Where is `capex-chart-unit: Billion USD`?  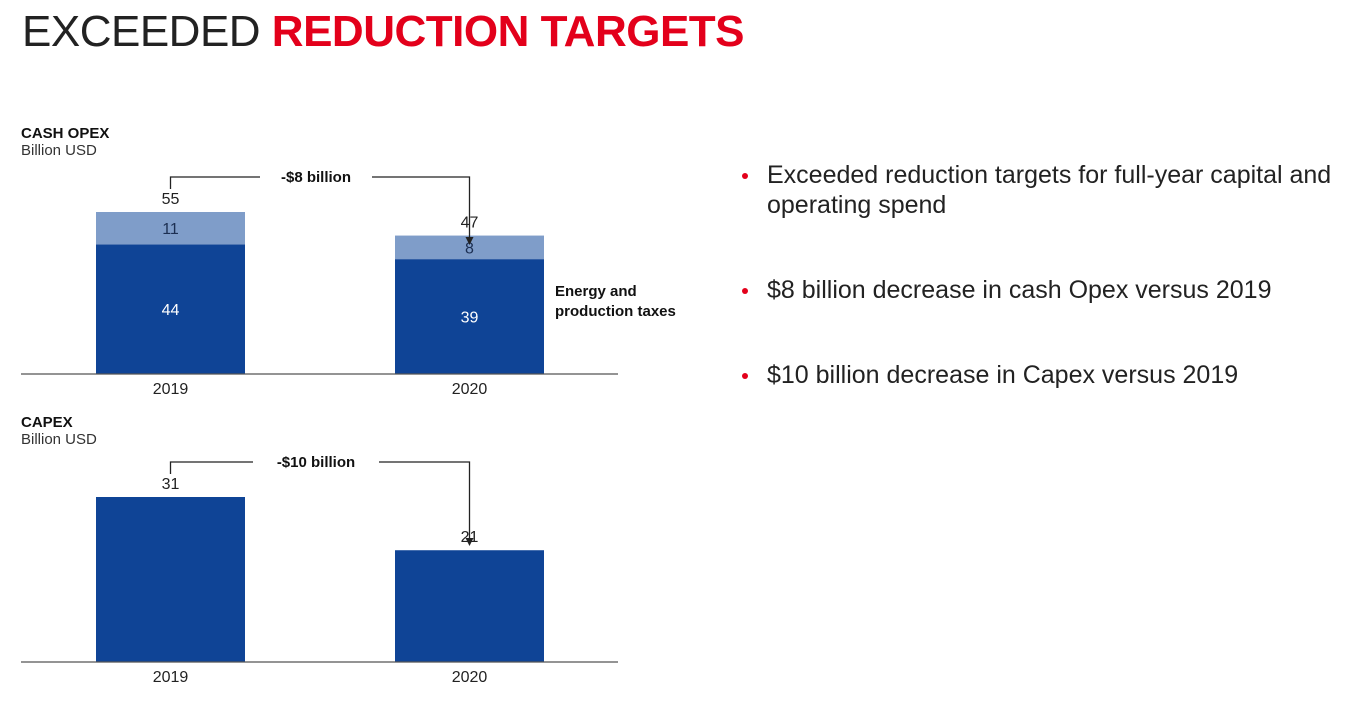 capex-chart-unit: Billion USD is located at coordinates (59, 439).